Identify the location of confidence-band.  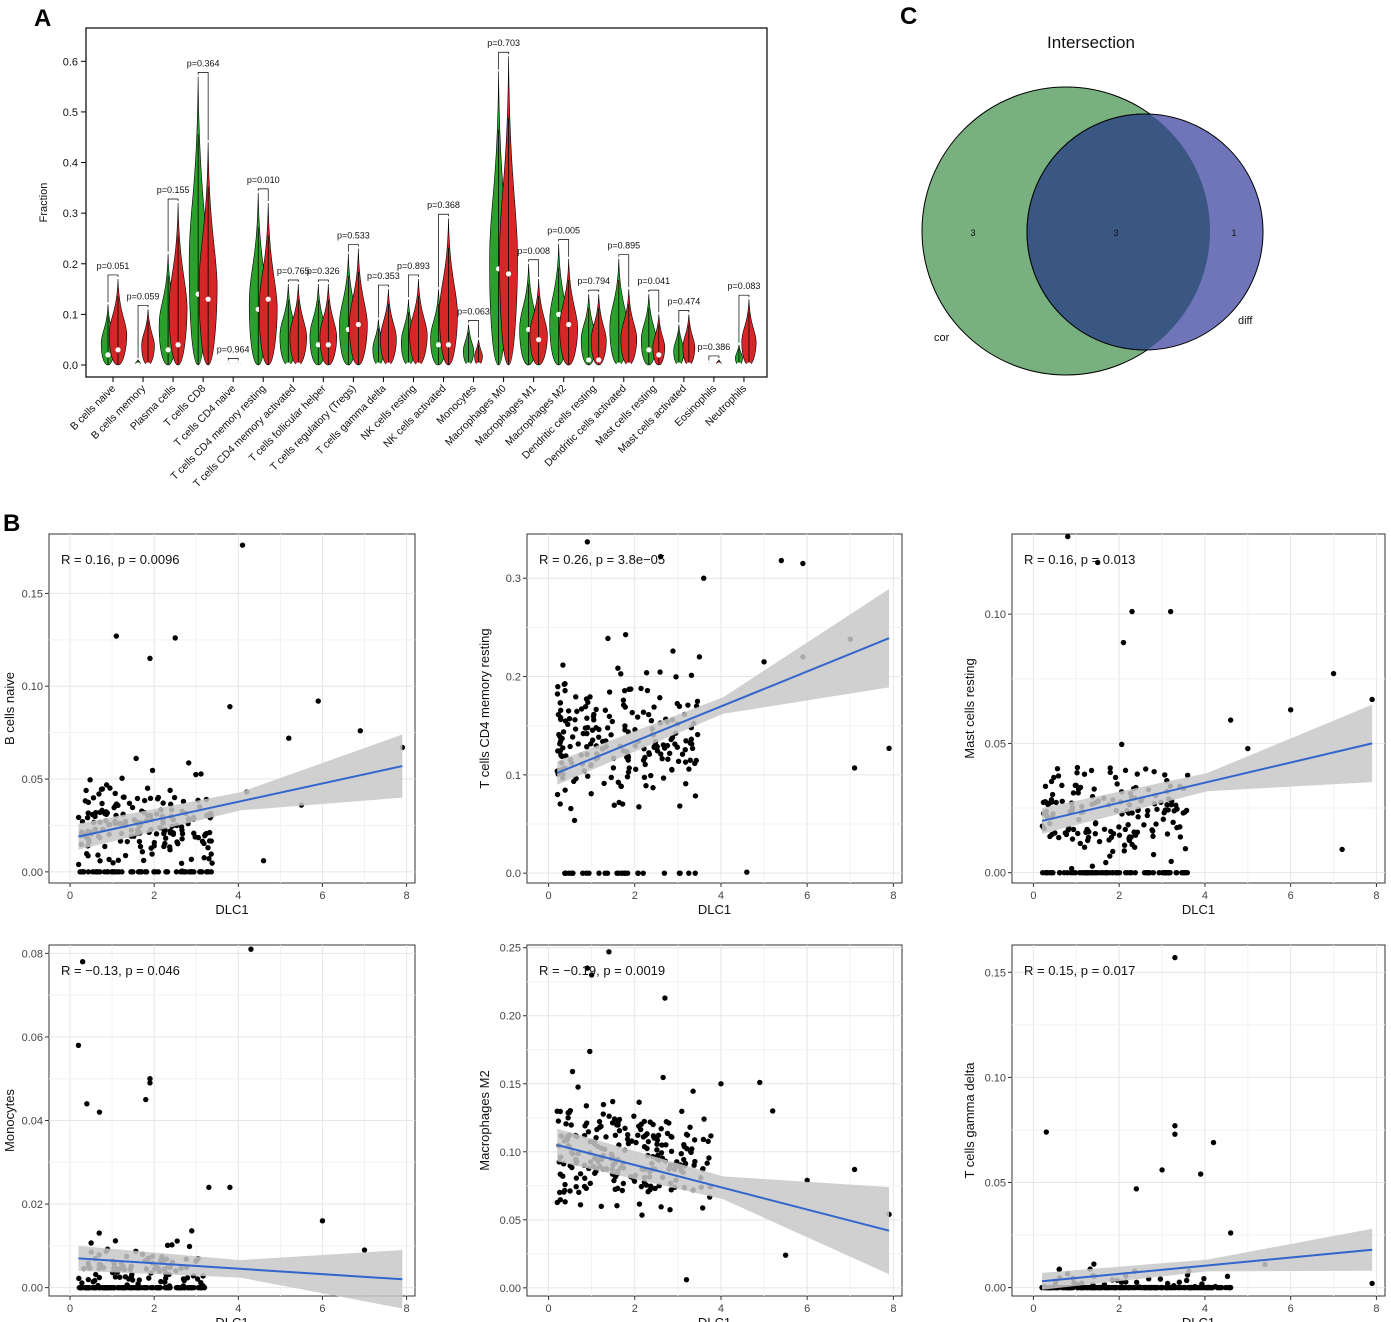
(1207, 1259).